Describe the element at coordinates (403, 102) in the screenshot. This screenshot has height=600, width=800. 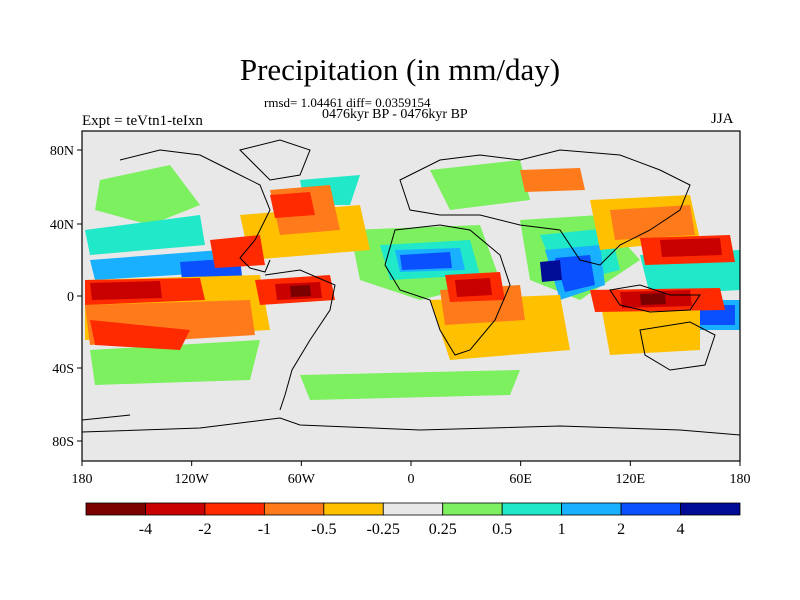
I see `diff-value: 0.0359154` at that location.